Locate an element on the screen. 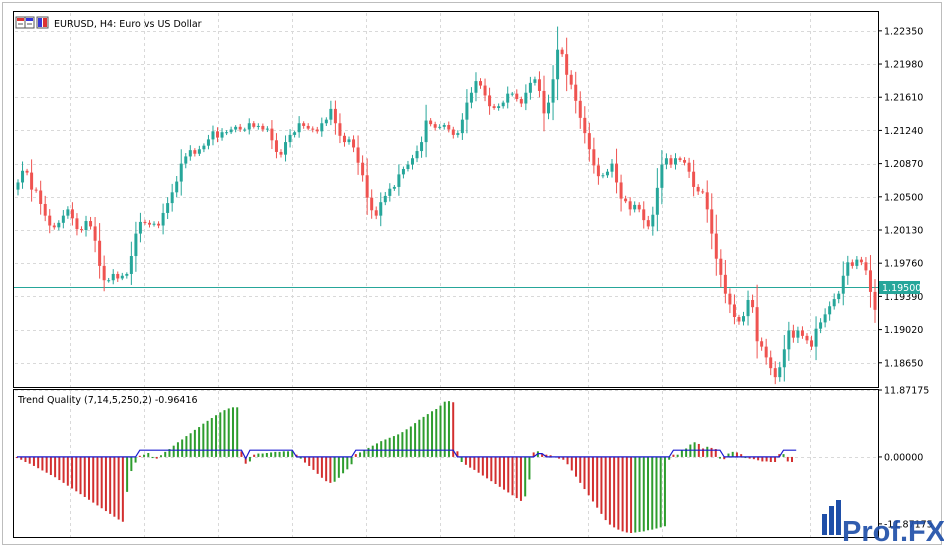 Image resolution: width=944 pixels, height=547 pixels. prof-fx-logo: Prof.FX is located at coordinates (883, 523).